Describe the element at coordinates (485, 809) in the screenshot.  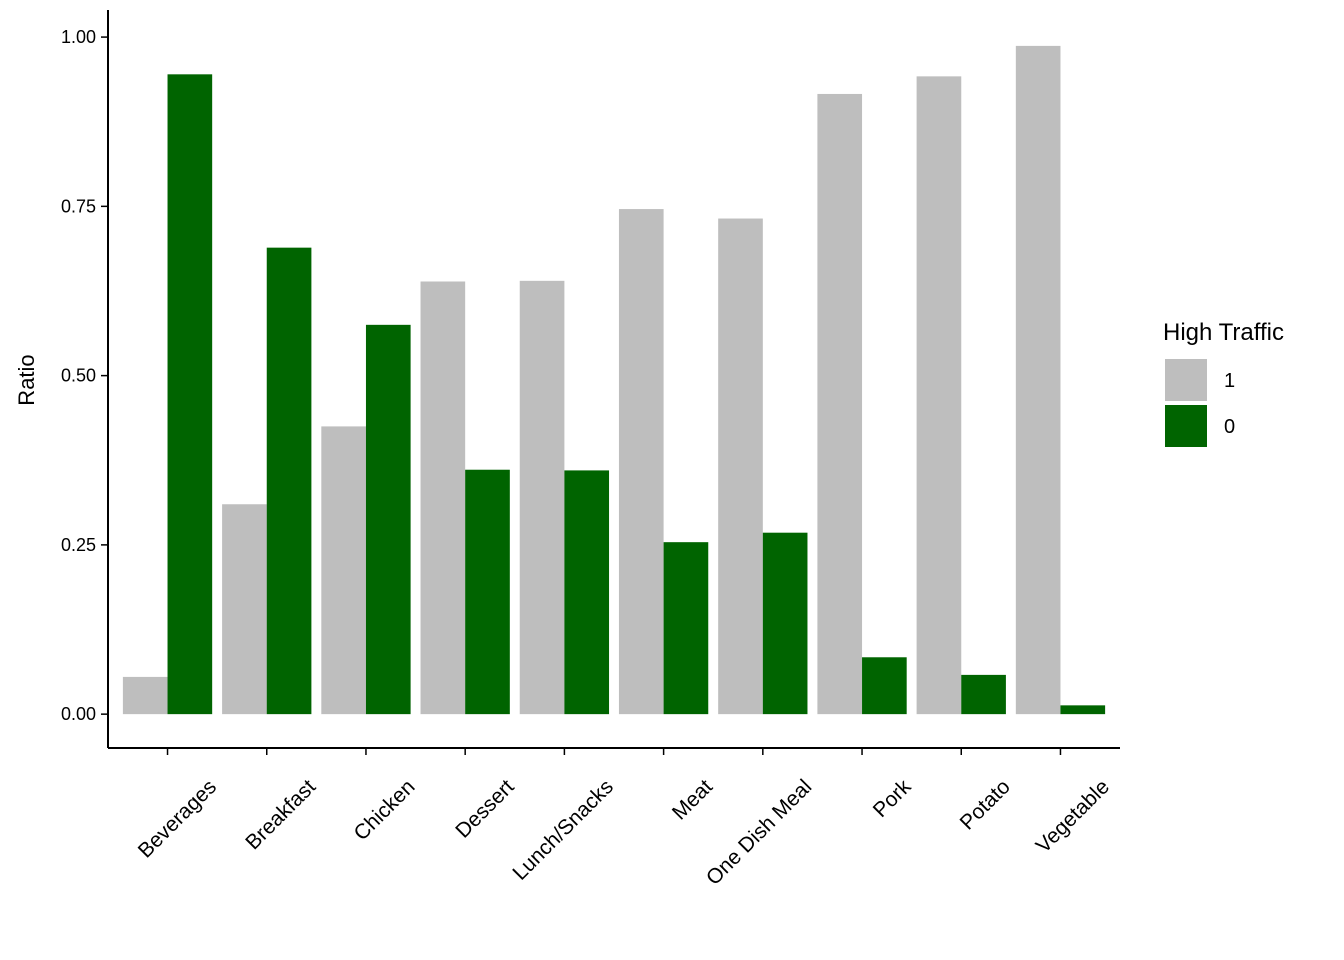
I see `x-tick-label: Dessert` at that location.